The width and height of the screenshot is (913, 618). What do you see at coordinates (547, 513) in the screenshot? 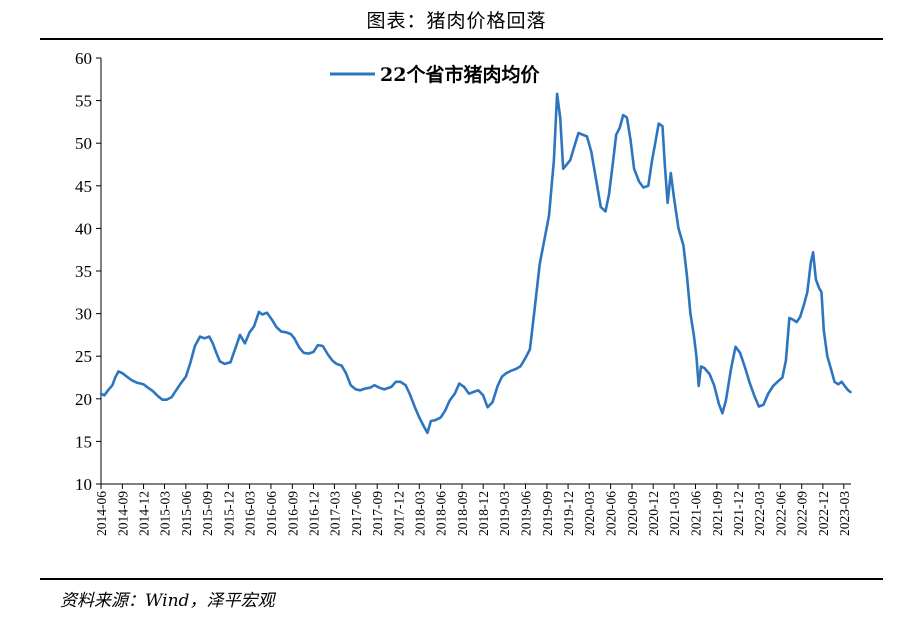
I see `x-tick-label: 2019-09` at bounding box center [547, 513].